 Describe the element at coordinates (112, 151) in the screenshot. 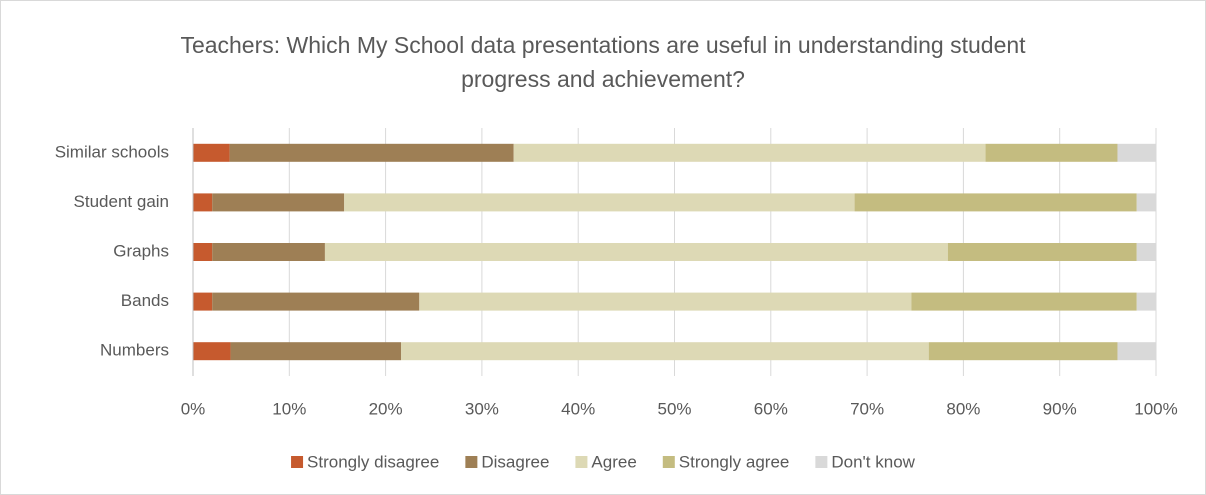

I see `y-tick-label: Similar schools` at that location.